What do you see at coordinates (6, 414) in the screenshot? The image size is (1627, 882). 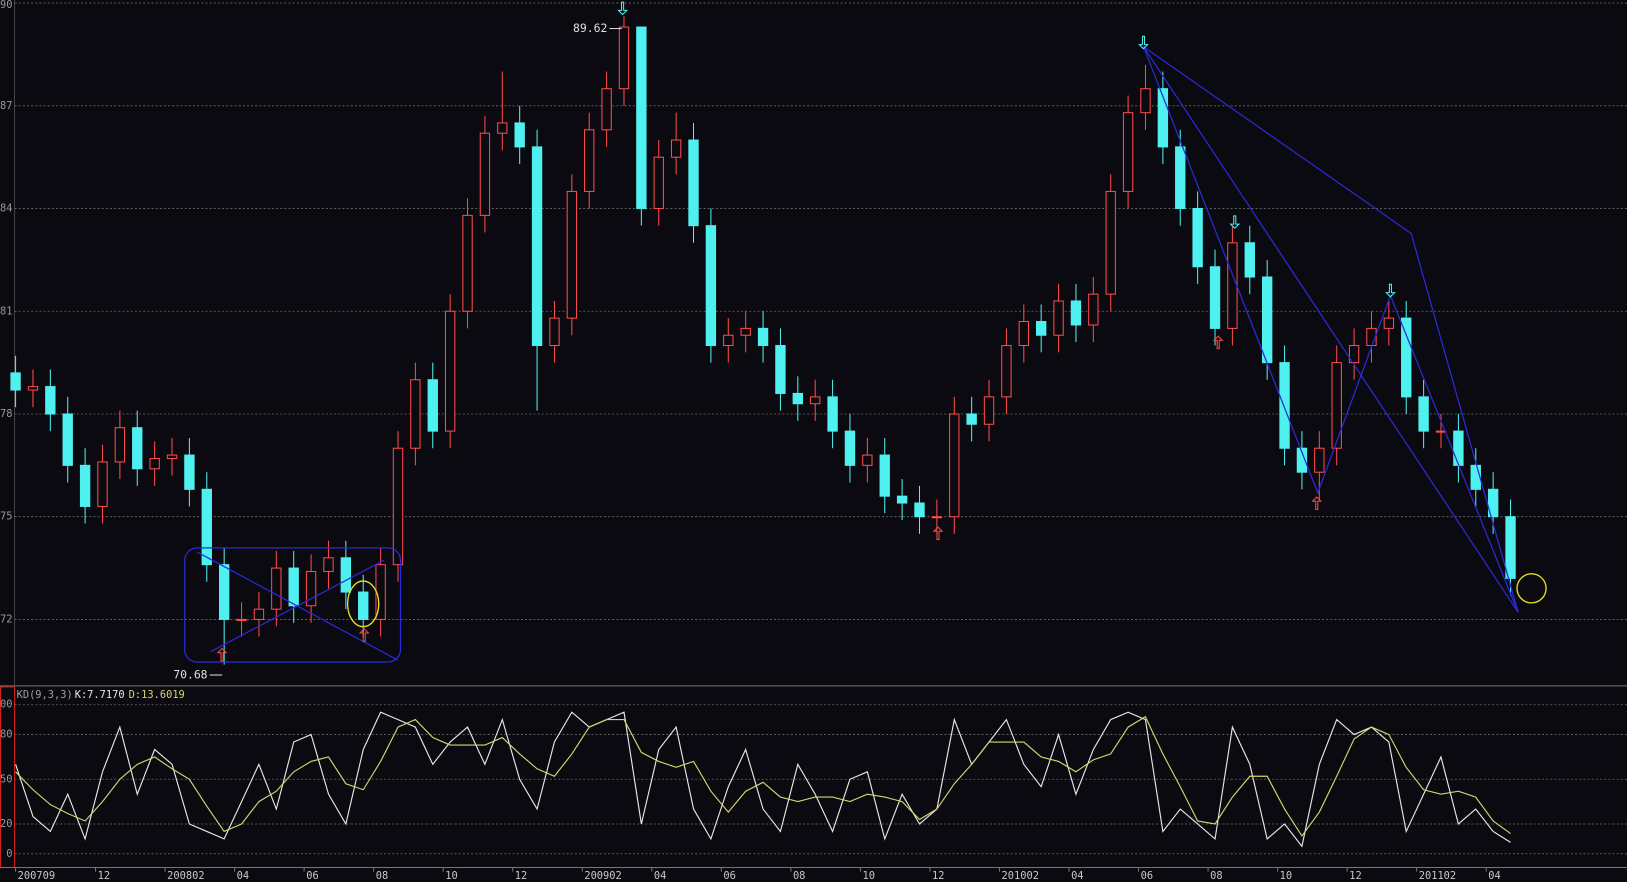 I see `y-tick-label: 78` at bounding box center [6, 414].